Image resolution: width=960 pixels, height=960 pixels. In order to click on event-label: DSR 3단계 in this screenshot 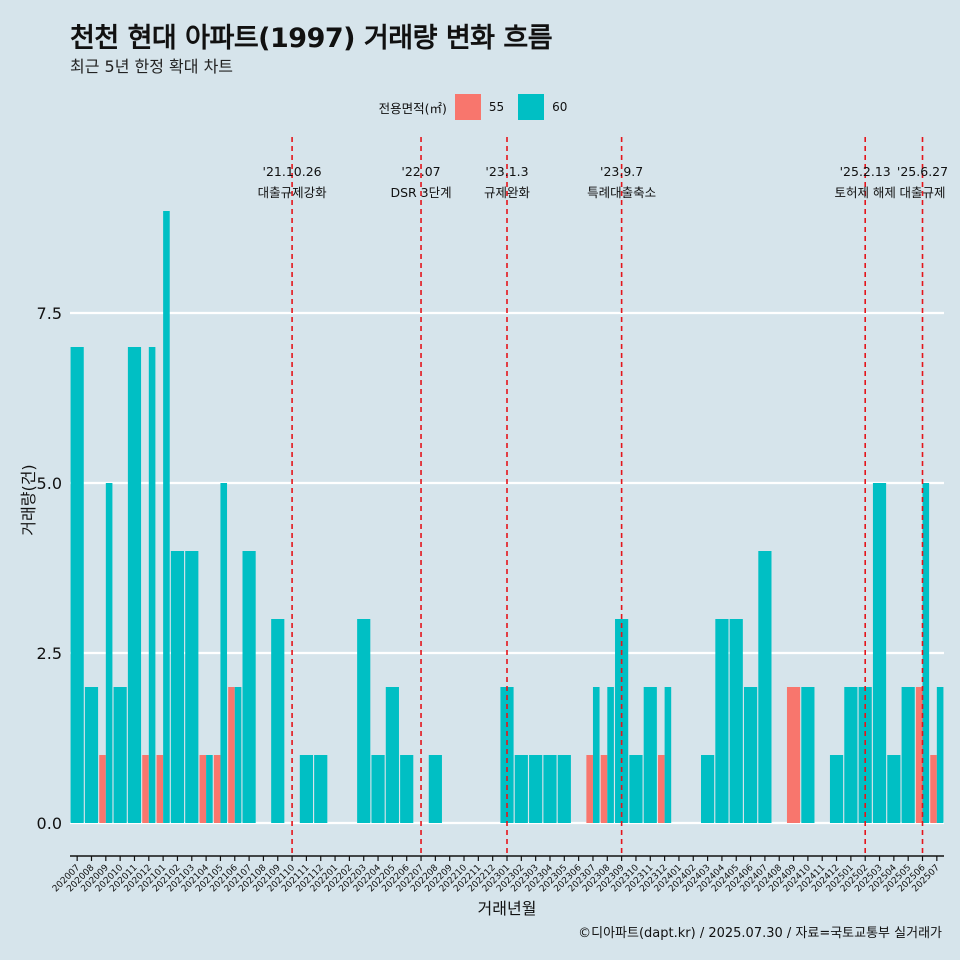, I will do `click(420, 192)`.